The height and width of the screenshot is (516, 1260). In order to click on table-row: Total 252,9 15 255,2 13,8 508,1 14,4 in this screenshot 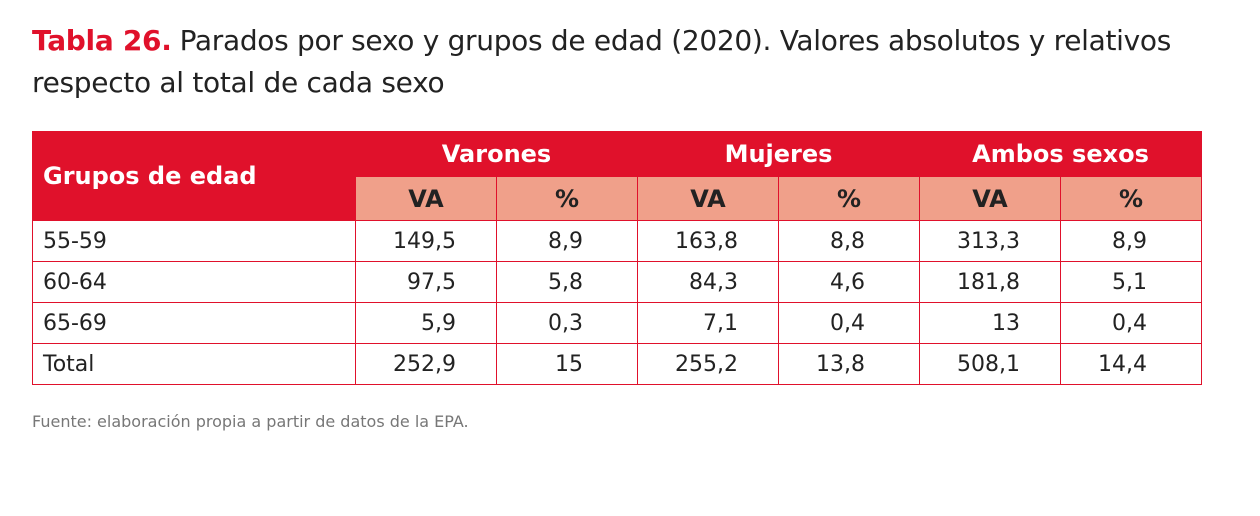, I will do `click(617, 364)`.